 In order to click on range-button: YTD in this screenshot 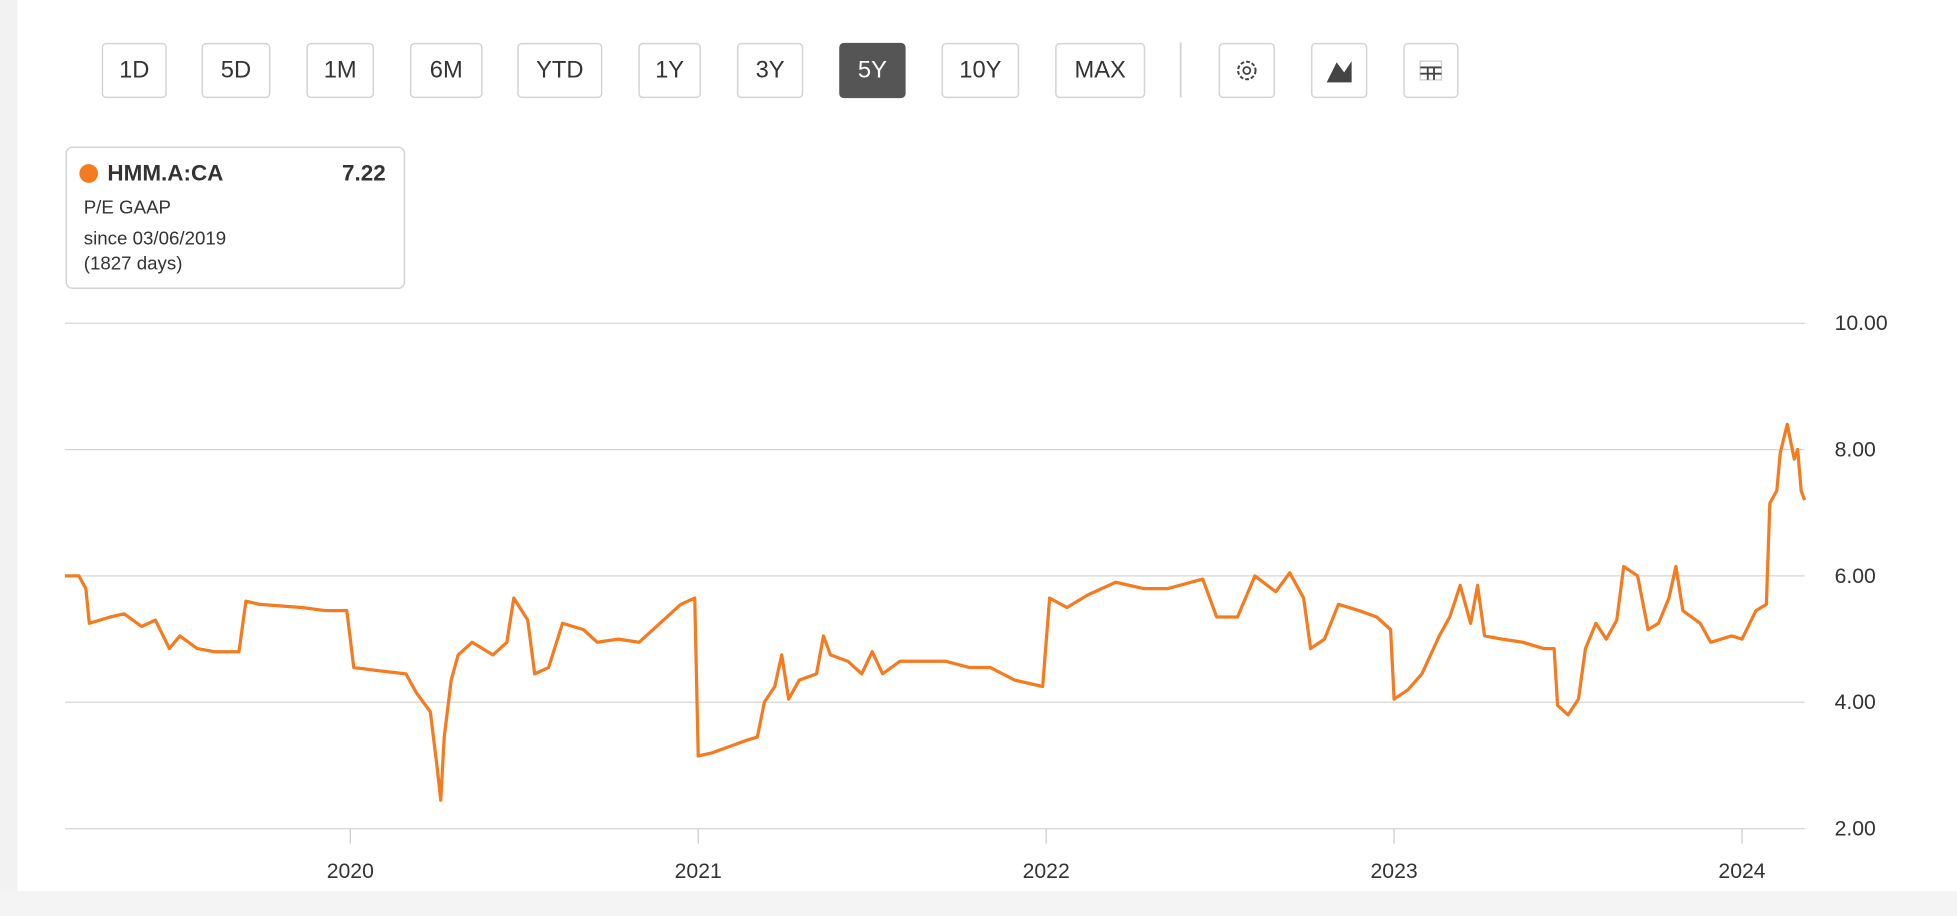, I will do `click(560, 70)`.